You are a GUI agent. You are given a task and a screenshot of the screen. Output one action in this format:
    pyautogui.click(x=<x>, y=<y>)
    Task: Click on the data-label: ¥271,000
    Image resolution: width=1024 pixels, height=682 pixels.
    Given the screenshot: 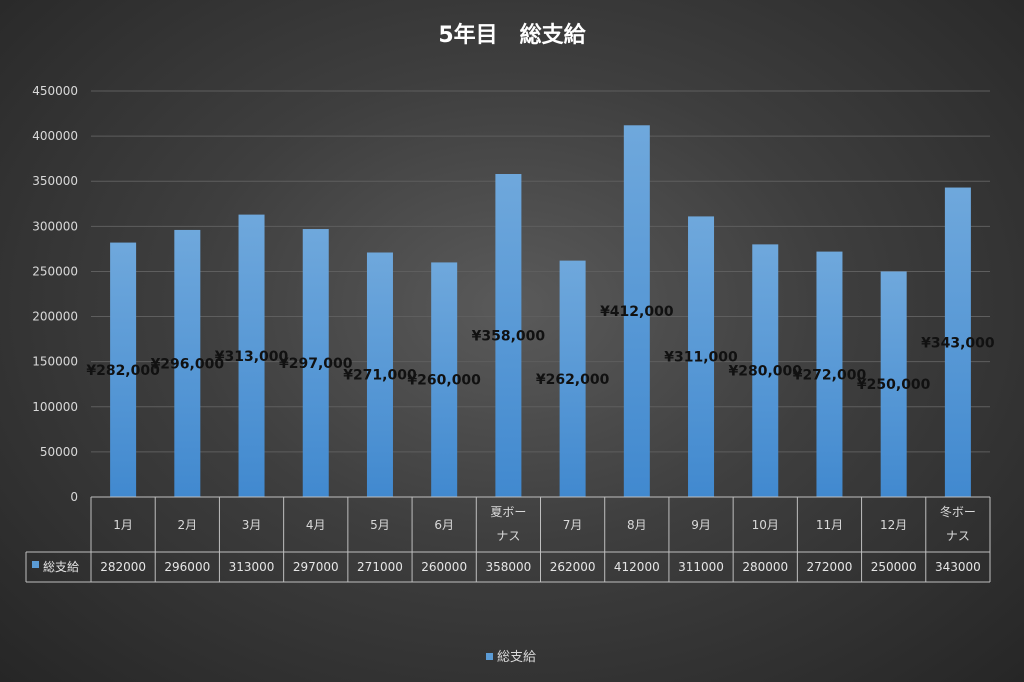 What is the action you would take?
    pyautogui.click(x=380, y=376)
    